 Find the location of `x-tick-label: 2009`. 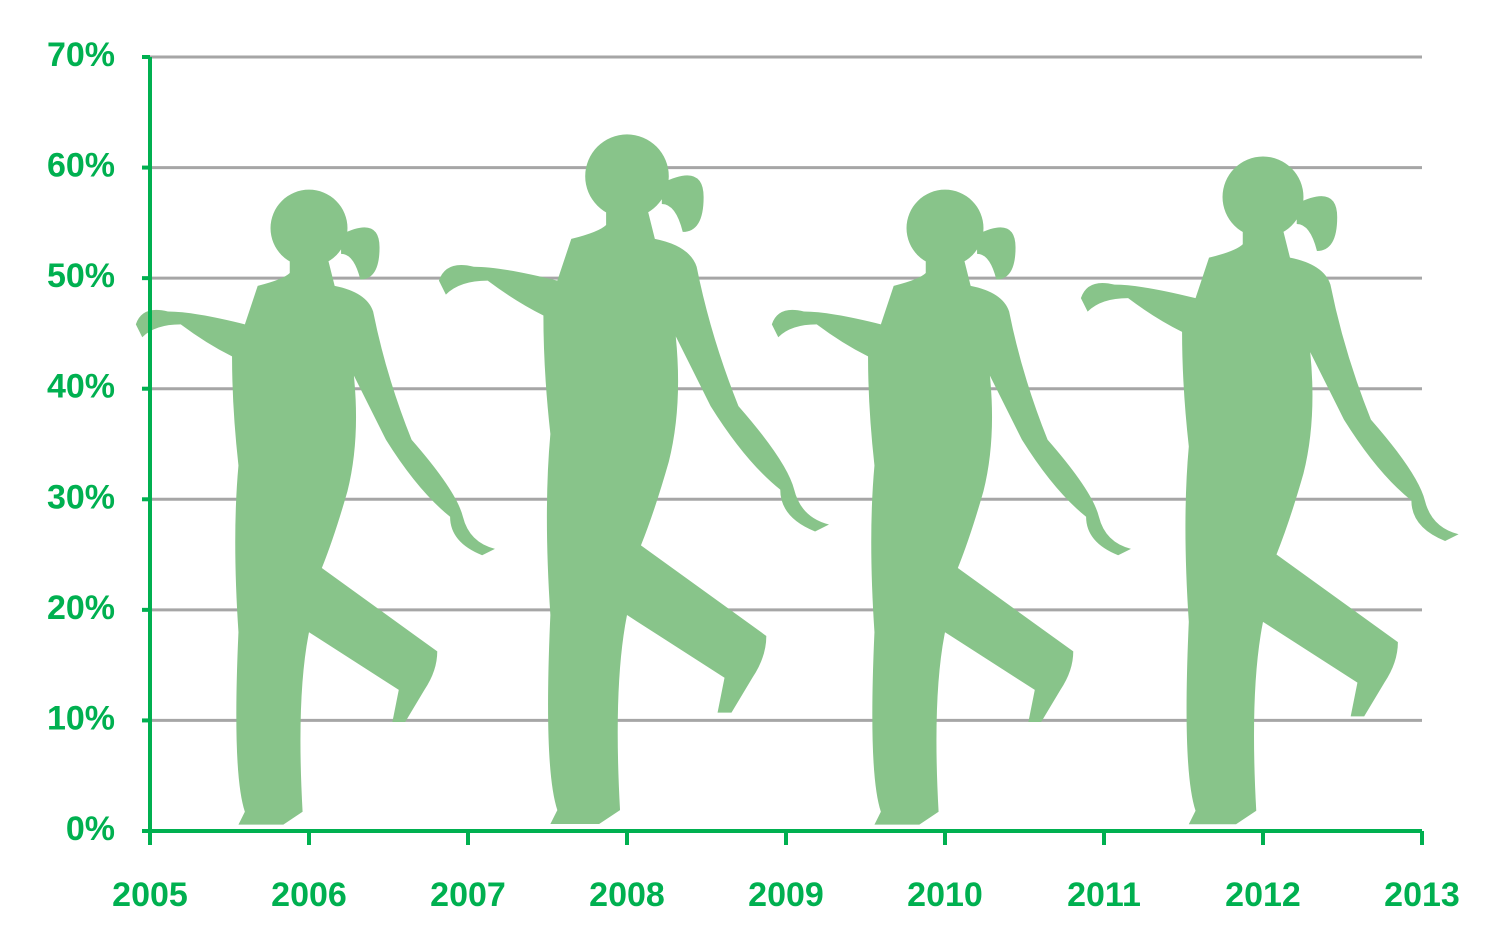

x-tick-label: 2009 is located at coordinates (786, 895).